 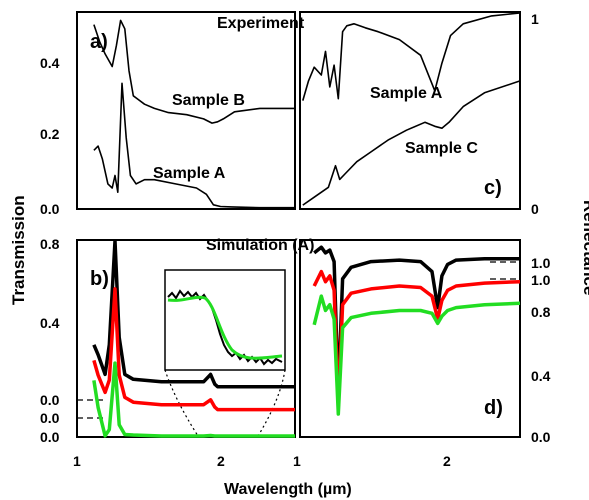 I want to click on tick-b-y-0.4: 0.4, so click(x=50, y=323).